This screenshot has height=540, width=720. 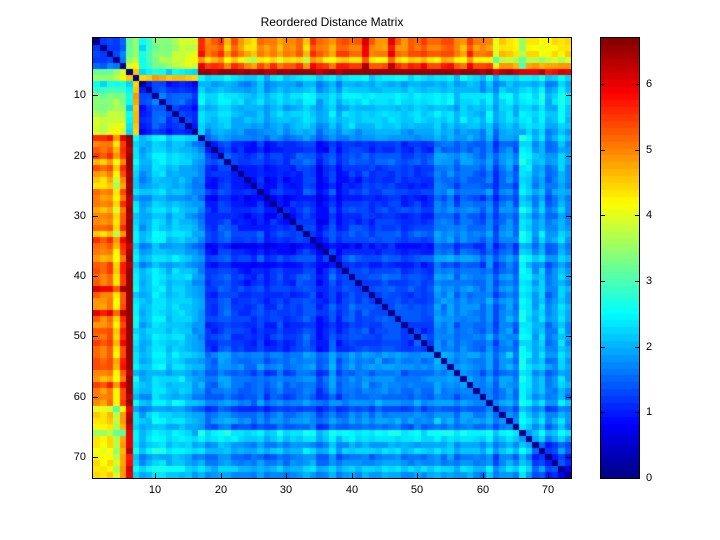 I want to click on colorbar-tick-label: 5, so click(x=649, y=150).